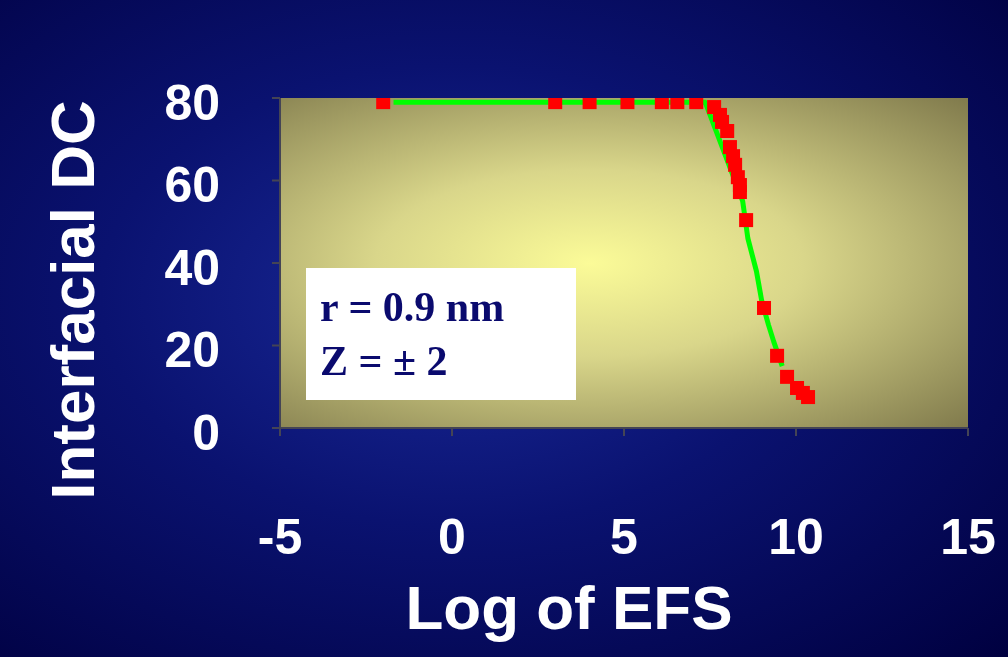 The height and width of the screenshot is (657, 1008). Describe the element at coordinates (192, 102) in the screenshot. I see `y-tick-label: 80` at that location.